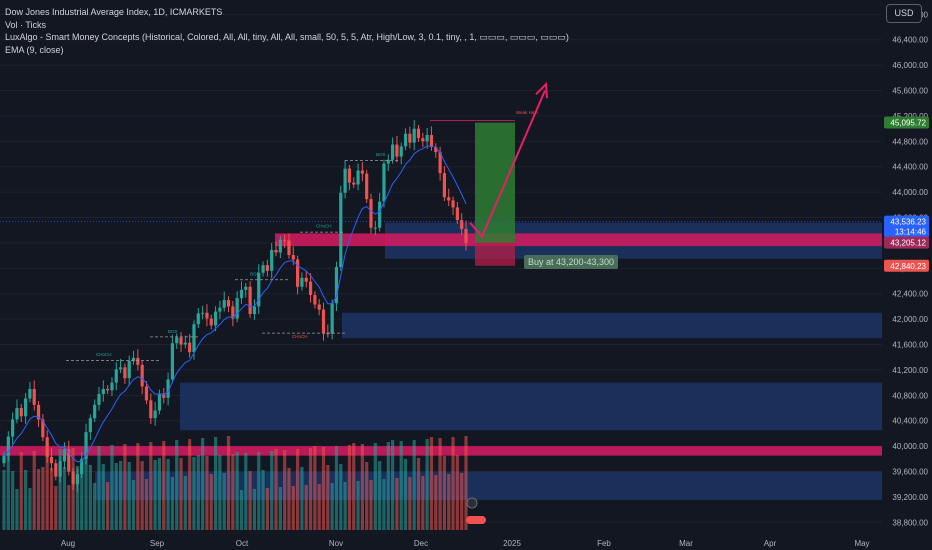  What do you see at coordinates (686, 543) in the screenshot?
I see `x-tick-label: Mar` at bounding box center [686, 543].